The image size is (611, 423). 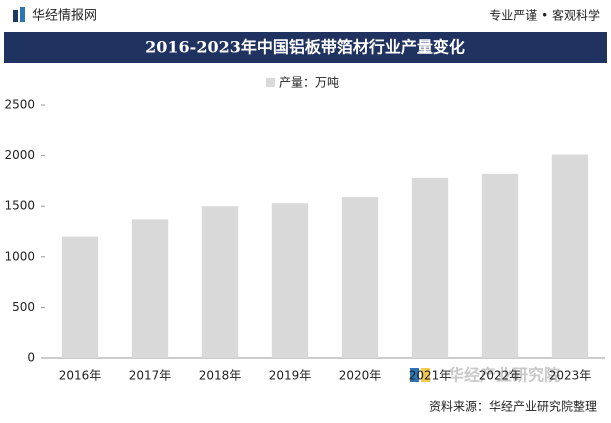 I want to click on legend-label: 产量：万吨, so click(x=309, y=83).